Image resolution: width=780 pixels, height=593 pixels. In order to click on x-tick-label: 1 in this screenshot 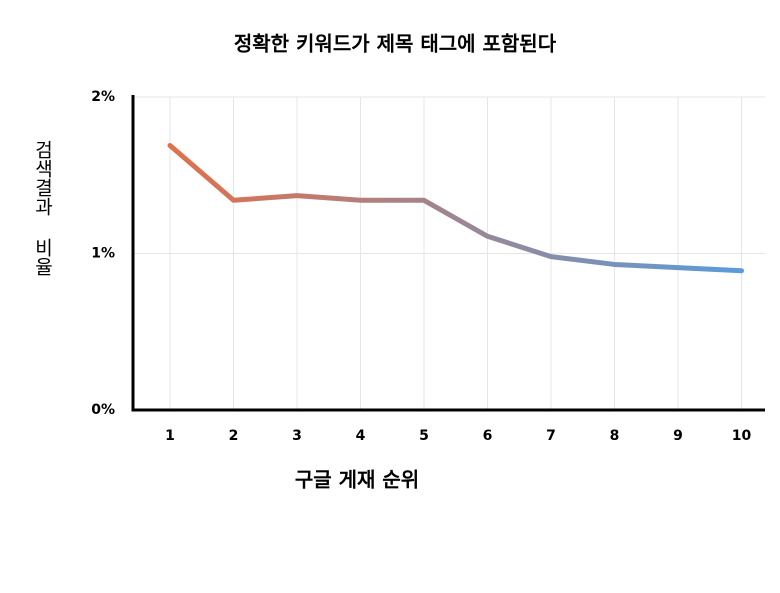, I will do `click(170, 436)`.